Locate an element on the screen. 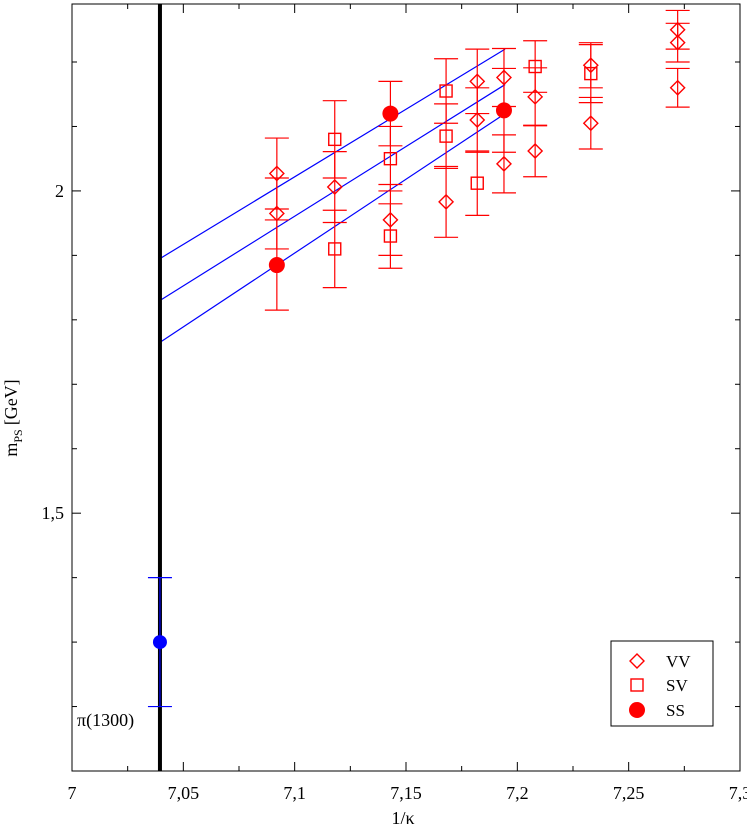 This screenshot has width=747, height=829. svg-text:mPS[GeV]: mPS [GeV] is located at coordinates (13, 417).